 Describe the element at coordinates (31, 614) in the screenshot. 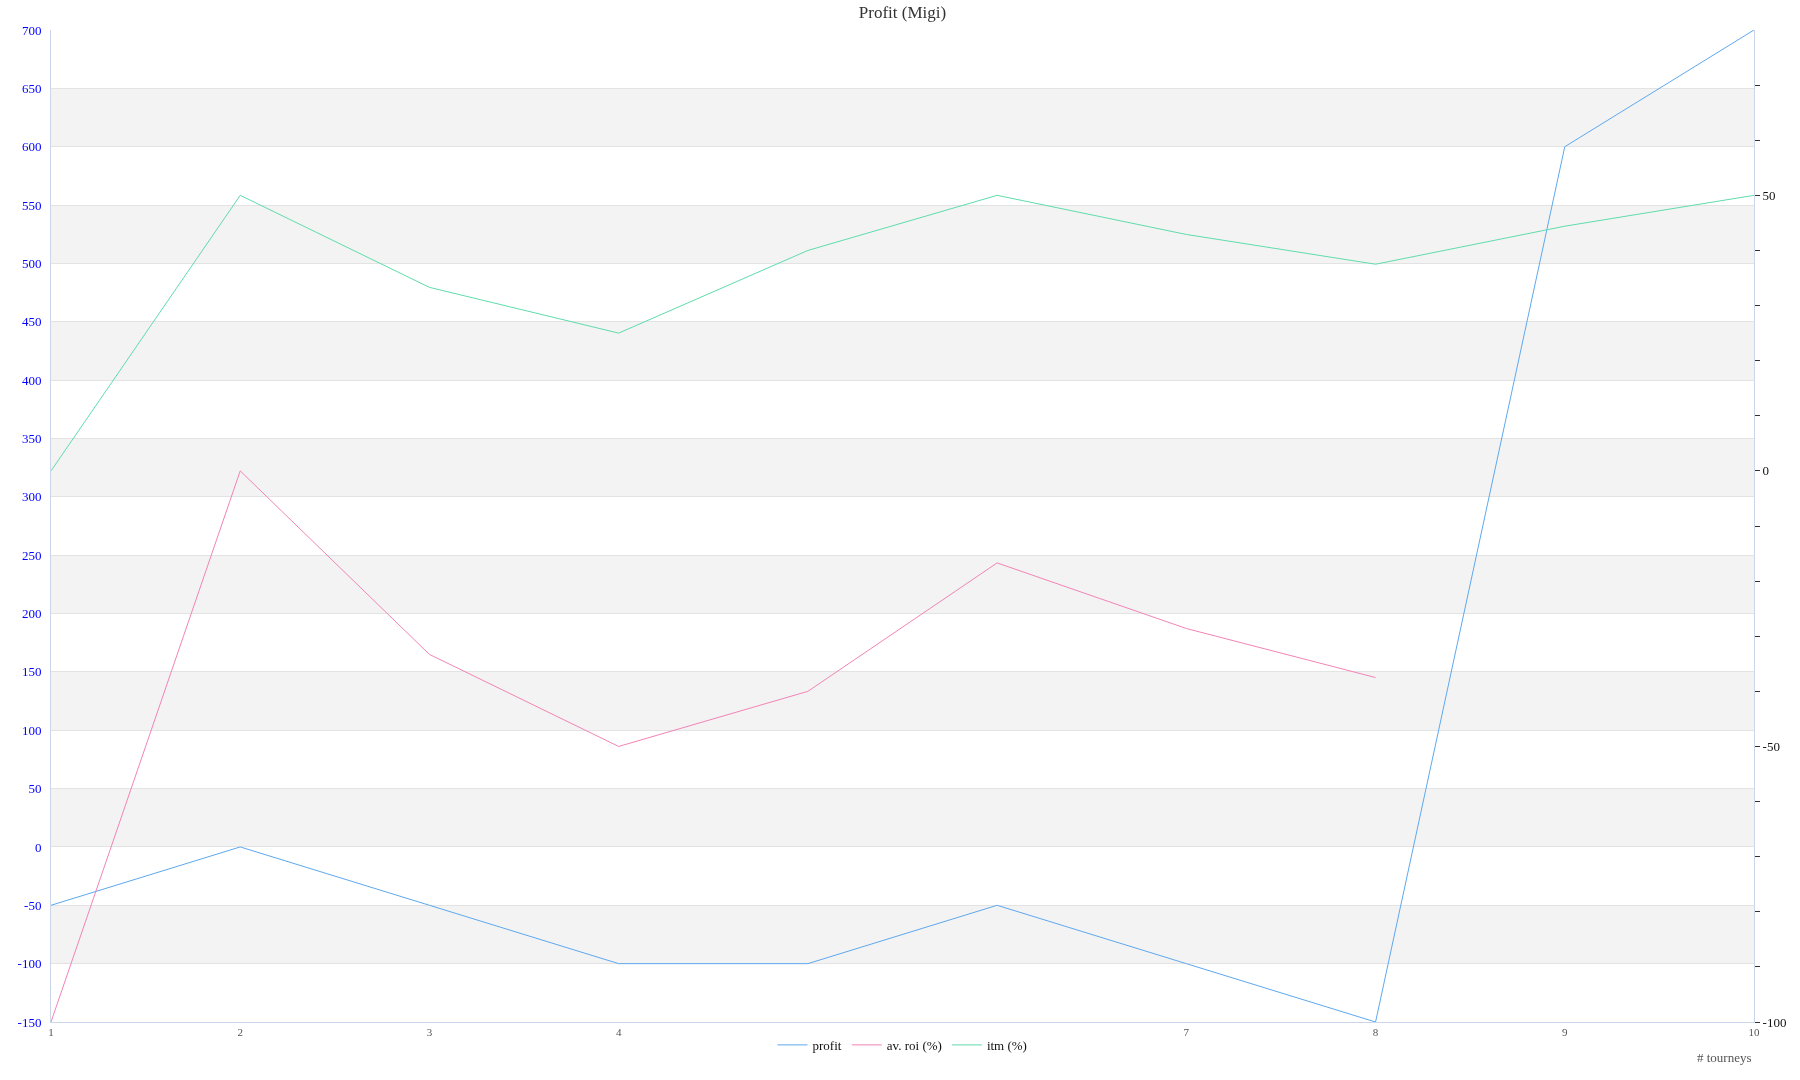

I see `y-tick-label: 200` at that location.